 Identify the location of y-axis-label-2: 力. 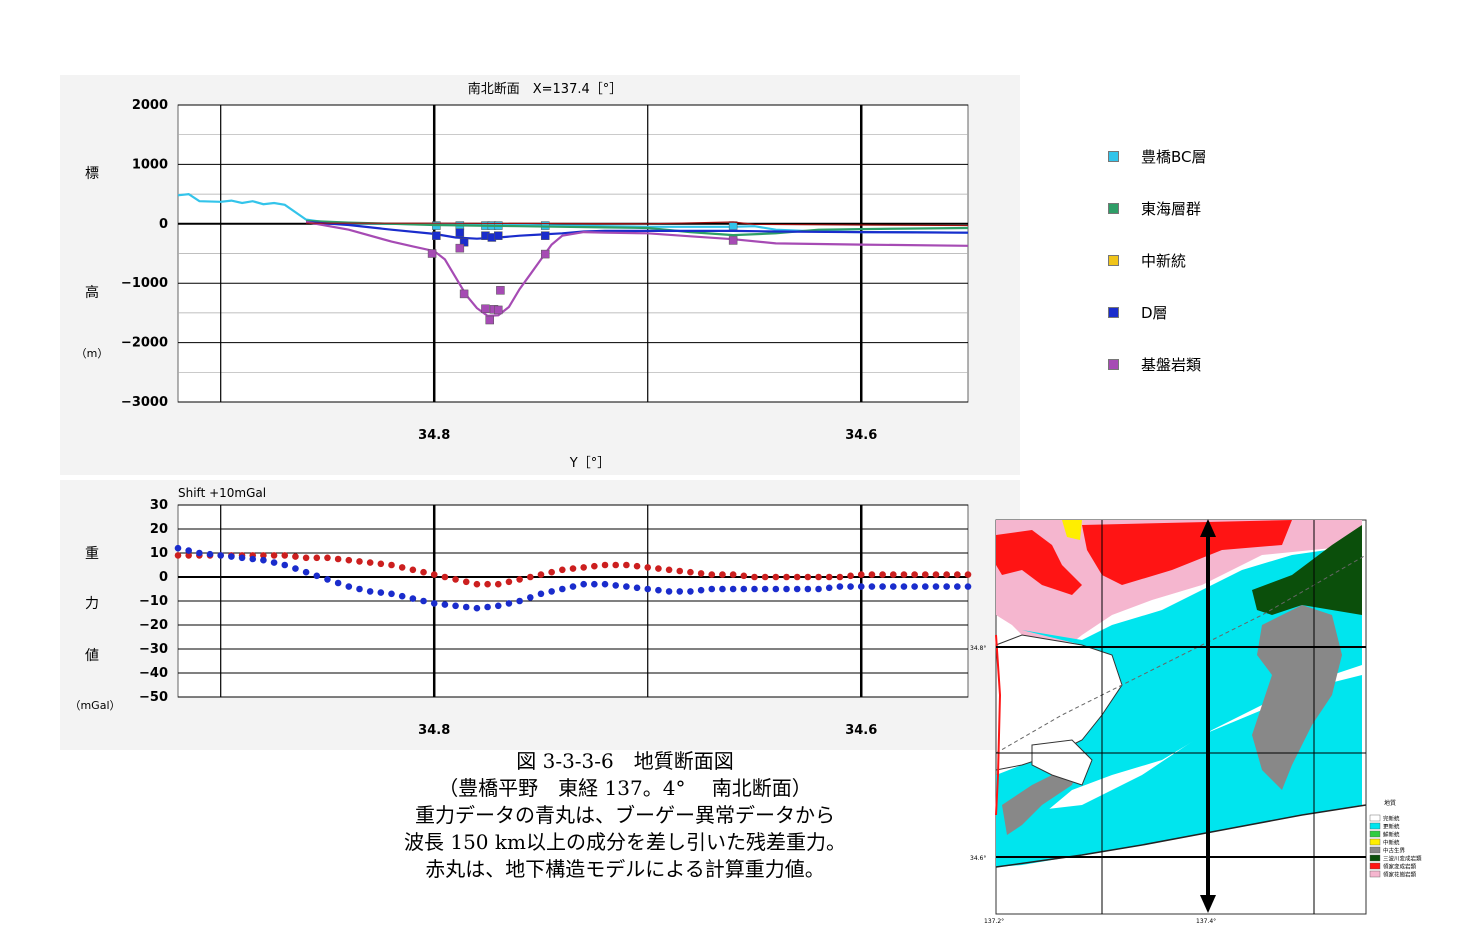
(92, 604).